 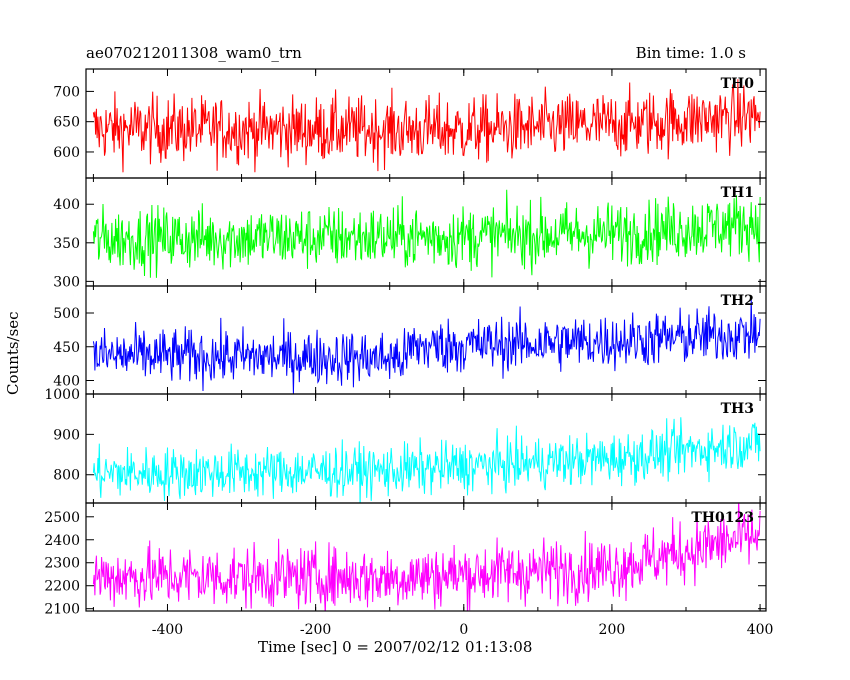 I want to click on x-tick-label: -200, so click(x=315, y=630).